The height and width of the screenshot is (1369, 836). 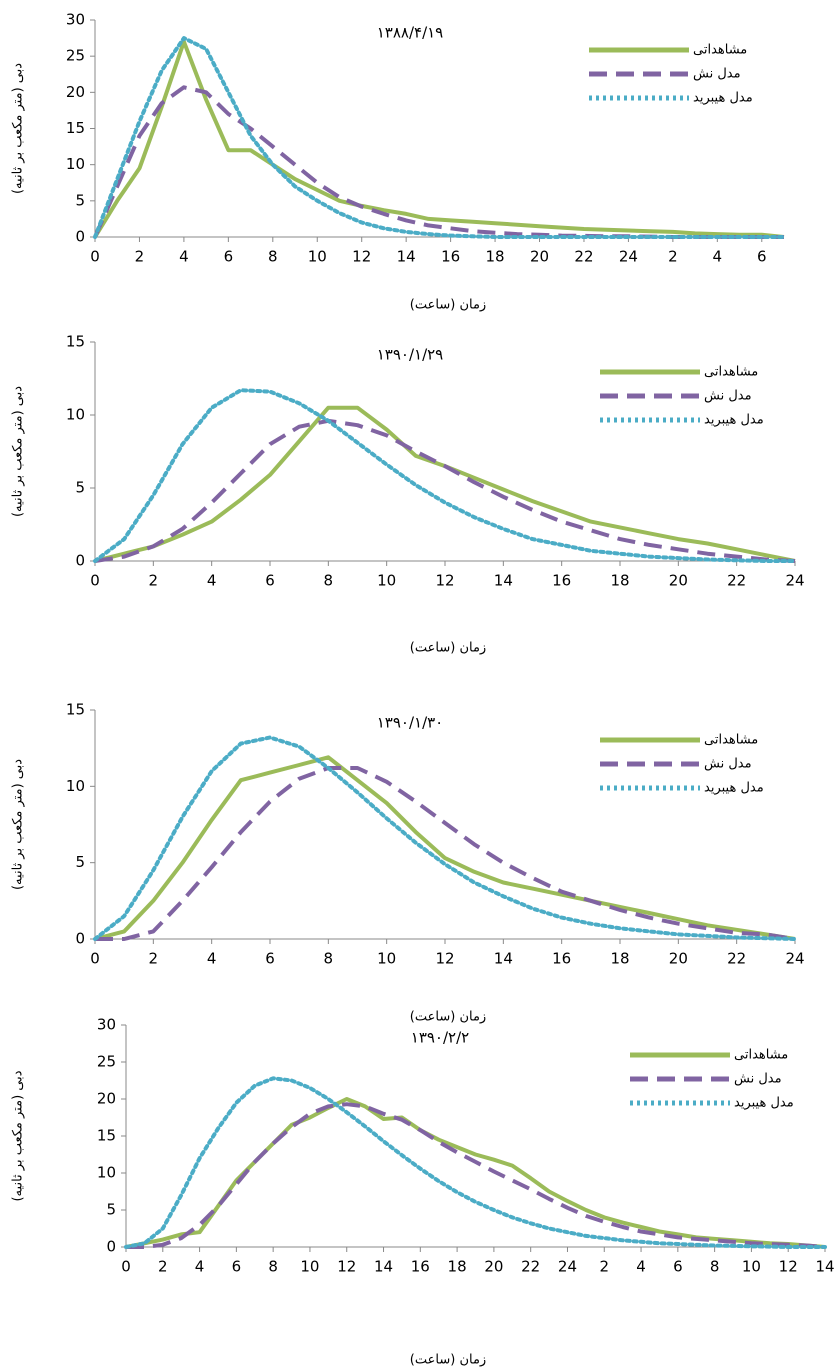 What do you see at coordinates (410, 355) in the screenshot?
I see `chart-title: ۱۳۹۰/۱/۲۹` at bounding box center [410, 355].